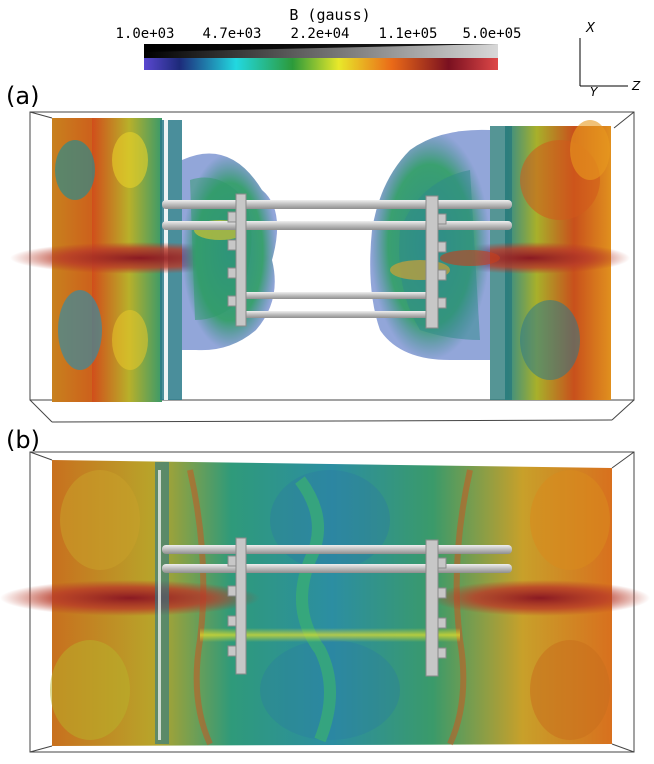 Image resolution: width=654 pixels, height=764 pixels. Describe the element at coordinates (140, 260) in the screenshot. I see `panel-a-left-field` at that location.